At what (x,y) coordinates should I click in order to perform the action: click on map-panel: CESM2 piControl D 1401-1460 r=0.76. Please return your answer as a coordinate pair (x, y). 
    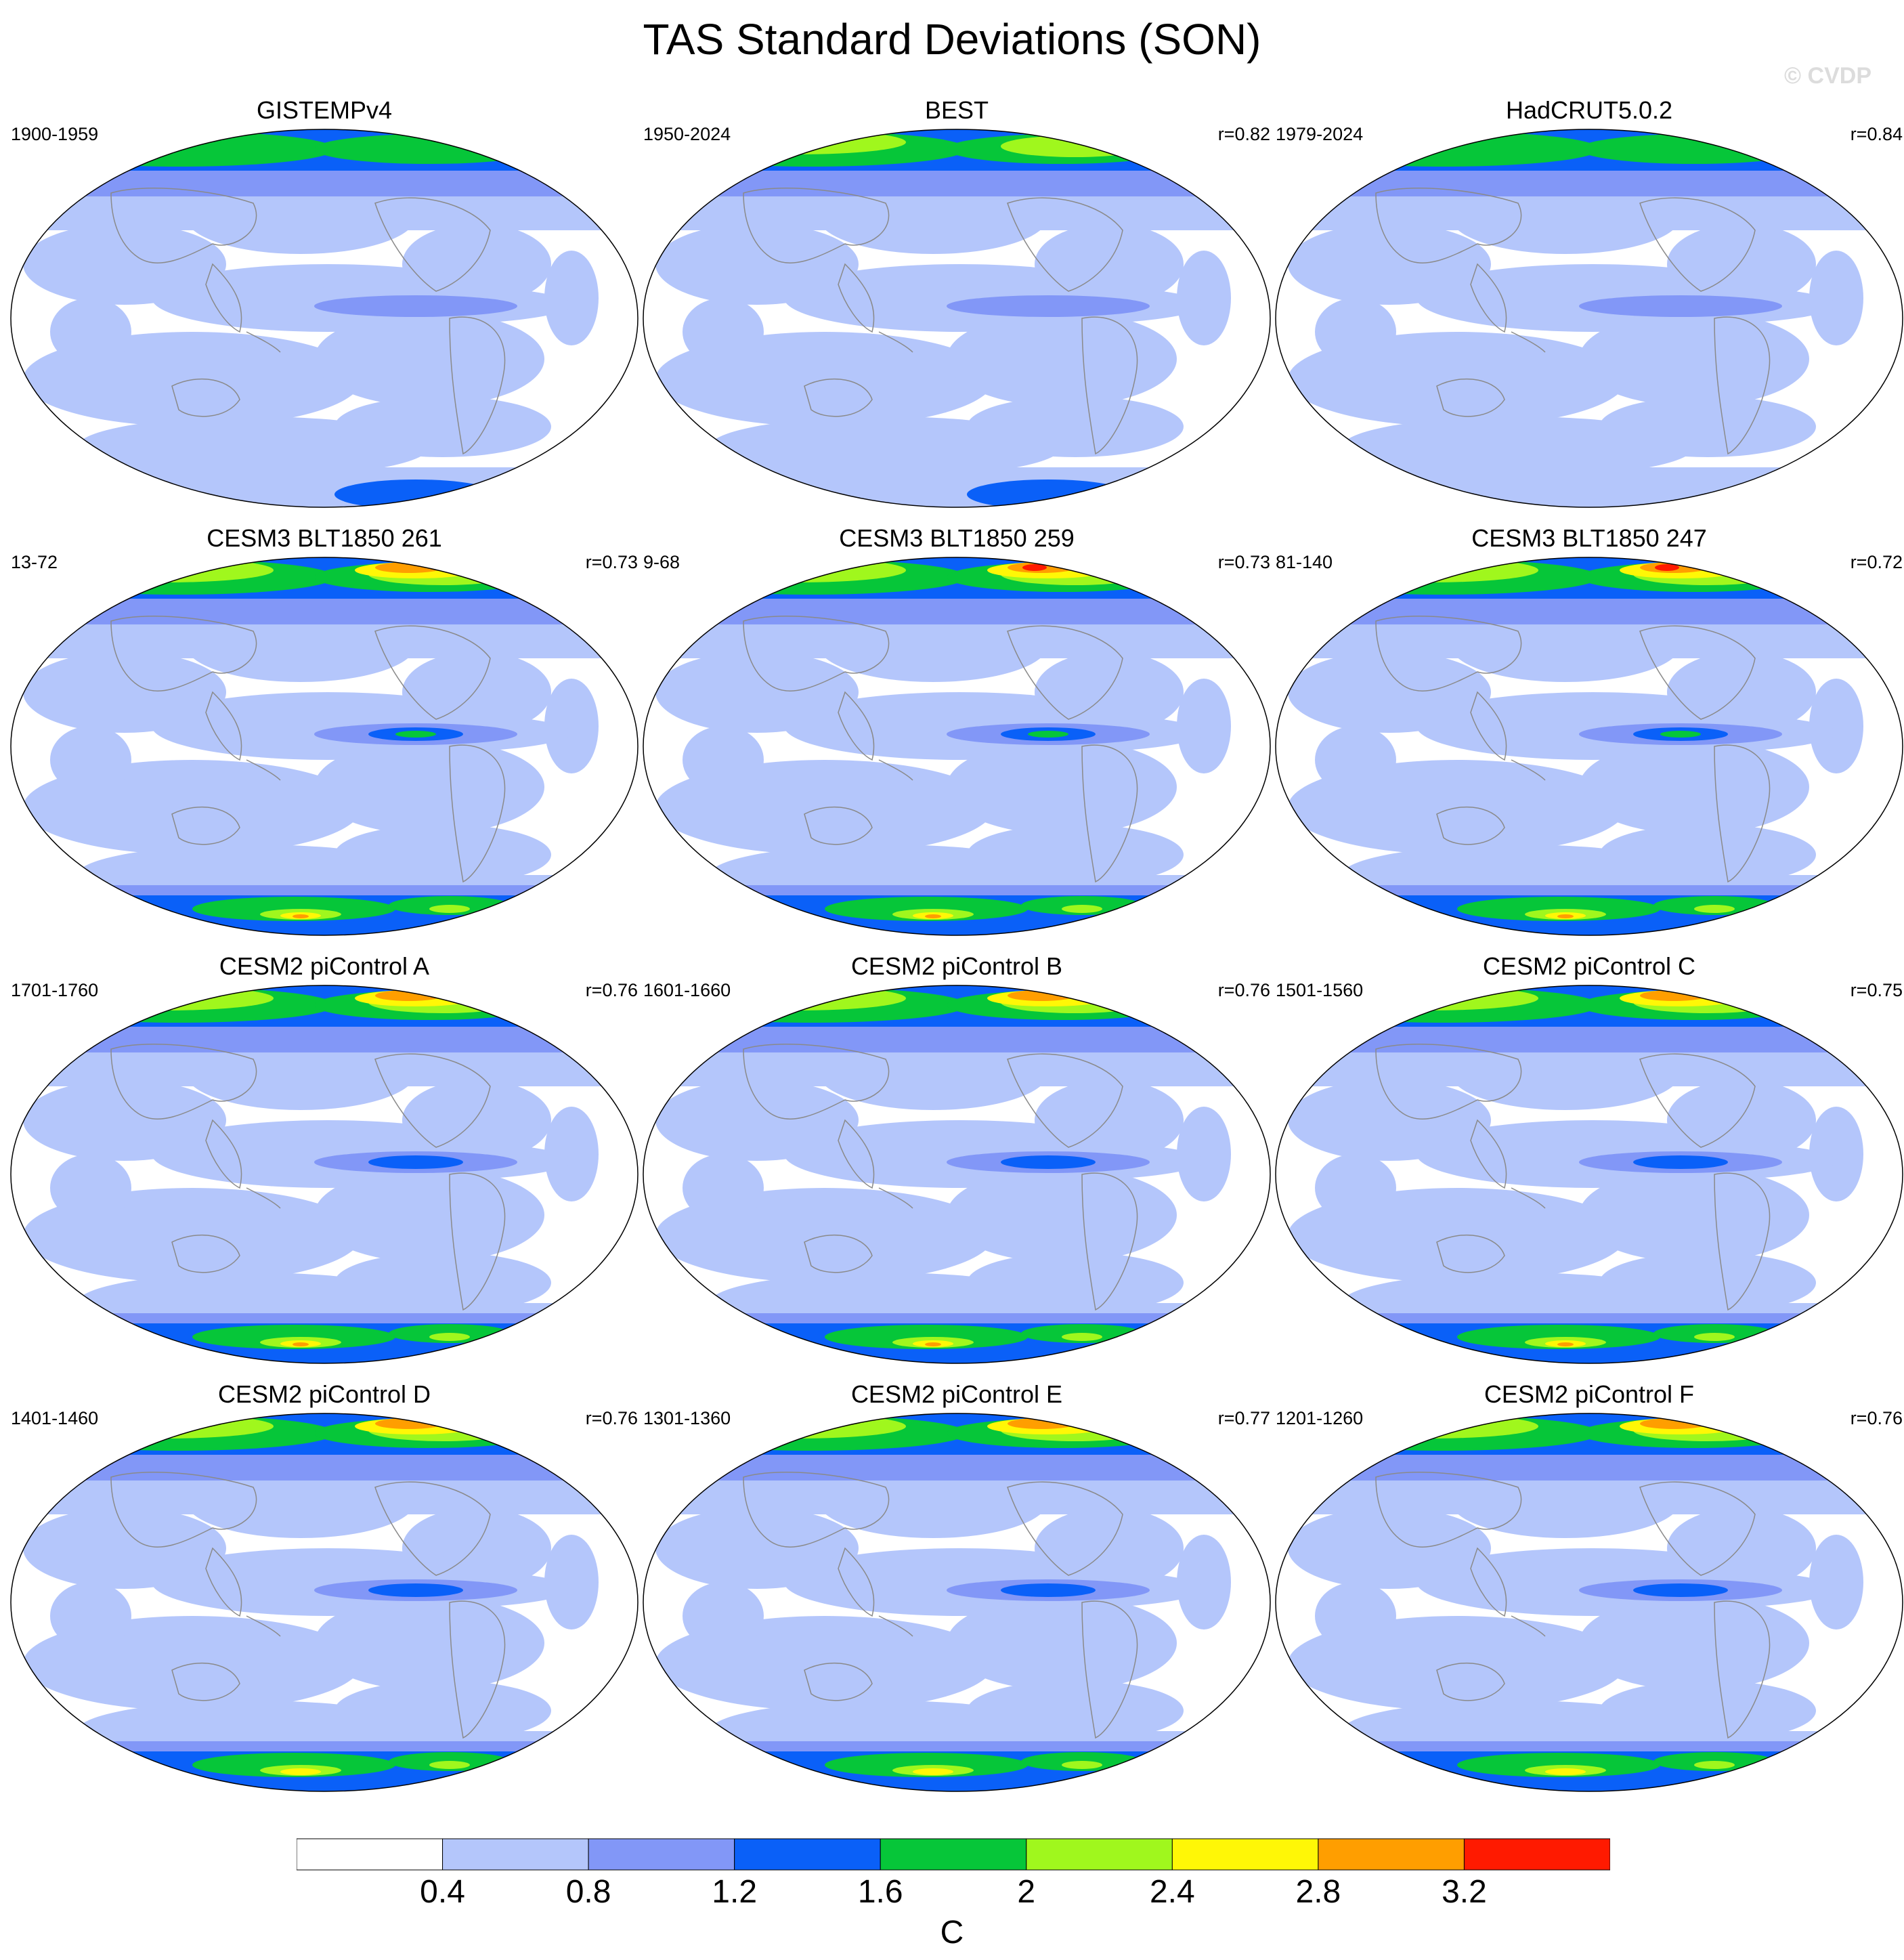
    Looking at the image, I should click on (324, 1593).